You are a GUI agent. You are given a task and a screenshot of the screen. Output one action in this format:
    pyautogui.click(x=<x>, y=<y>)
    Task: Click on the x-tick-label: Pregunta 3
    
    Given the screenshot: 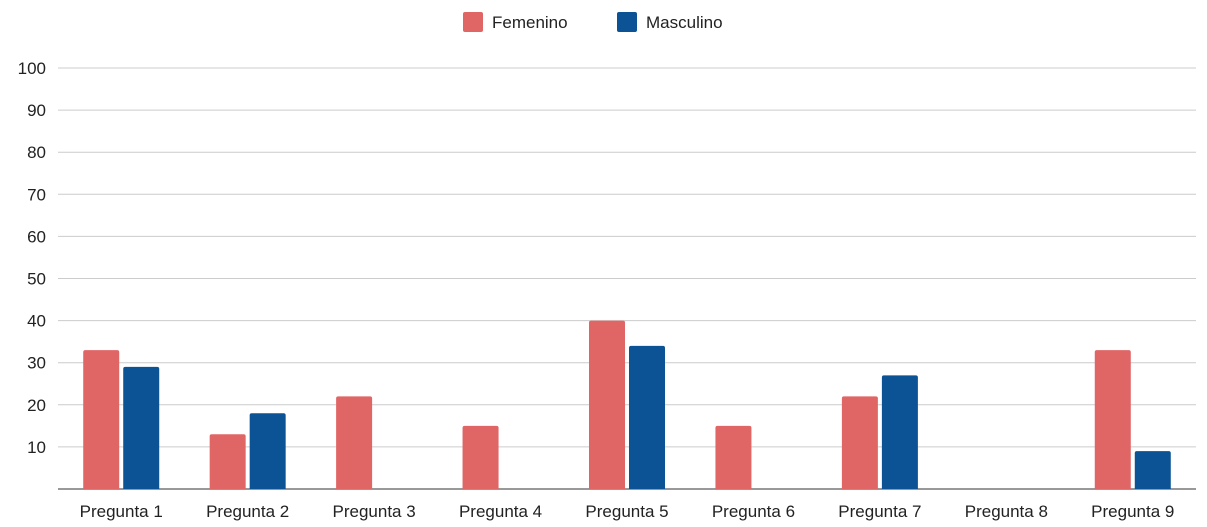 What is the action you would take?
    pyautogui.click(x=374, y=511)
    